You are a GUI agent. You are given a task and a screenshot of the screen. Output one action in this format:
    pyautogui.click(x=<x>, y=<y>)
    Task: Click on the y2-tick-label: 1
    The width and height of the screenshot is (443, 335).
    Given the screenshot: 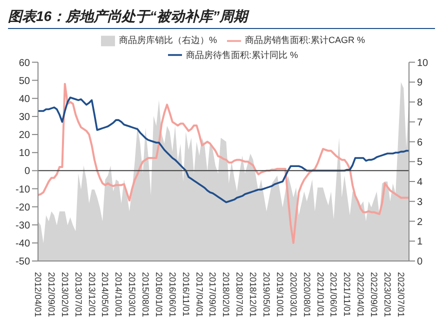 What is the action you would take?
    pyautogui.click(x=420, y=242)
    